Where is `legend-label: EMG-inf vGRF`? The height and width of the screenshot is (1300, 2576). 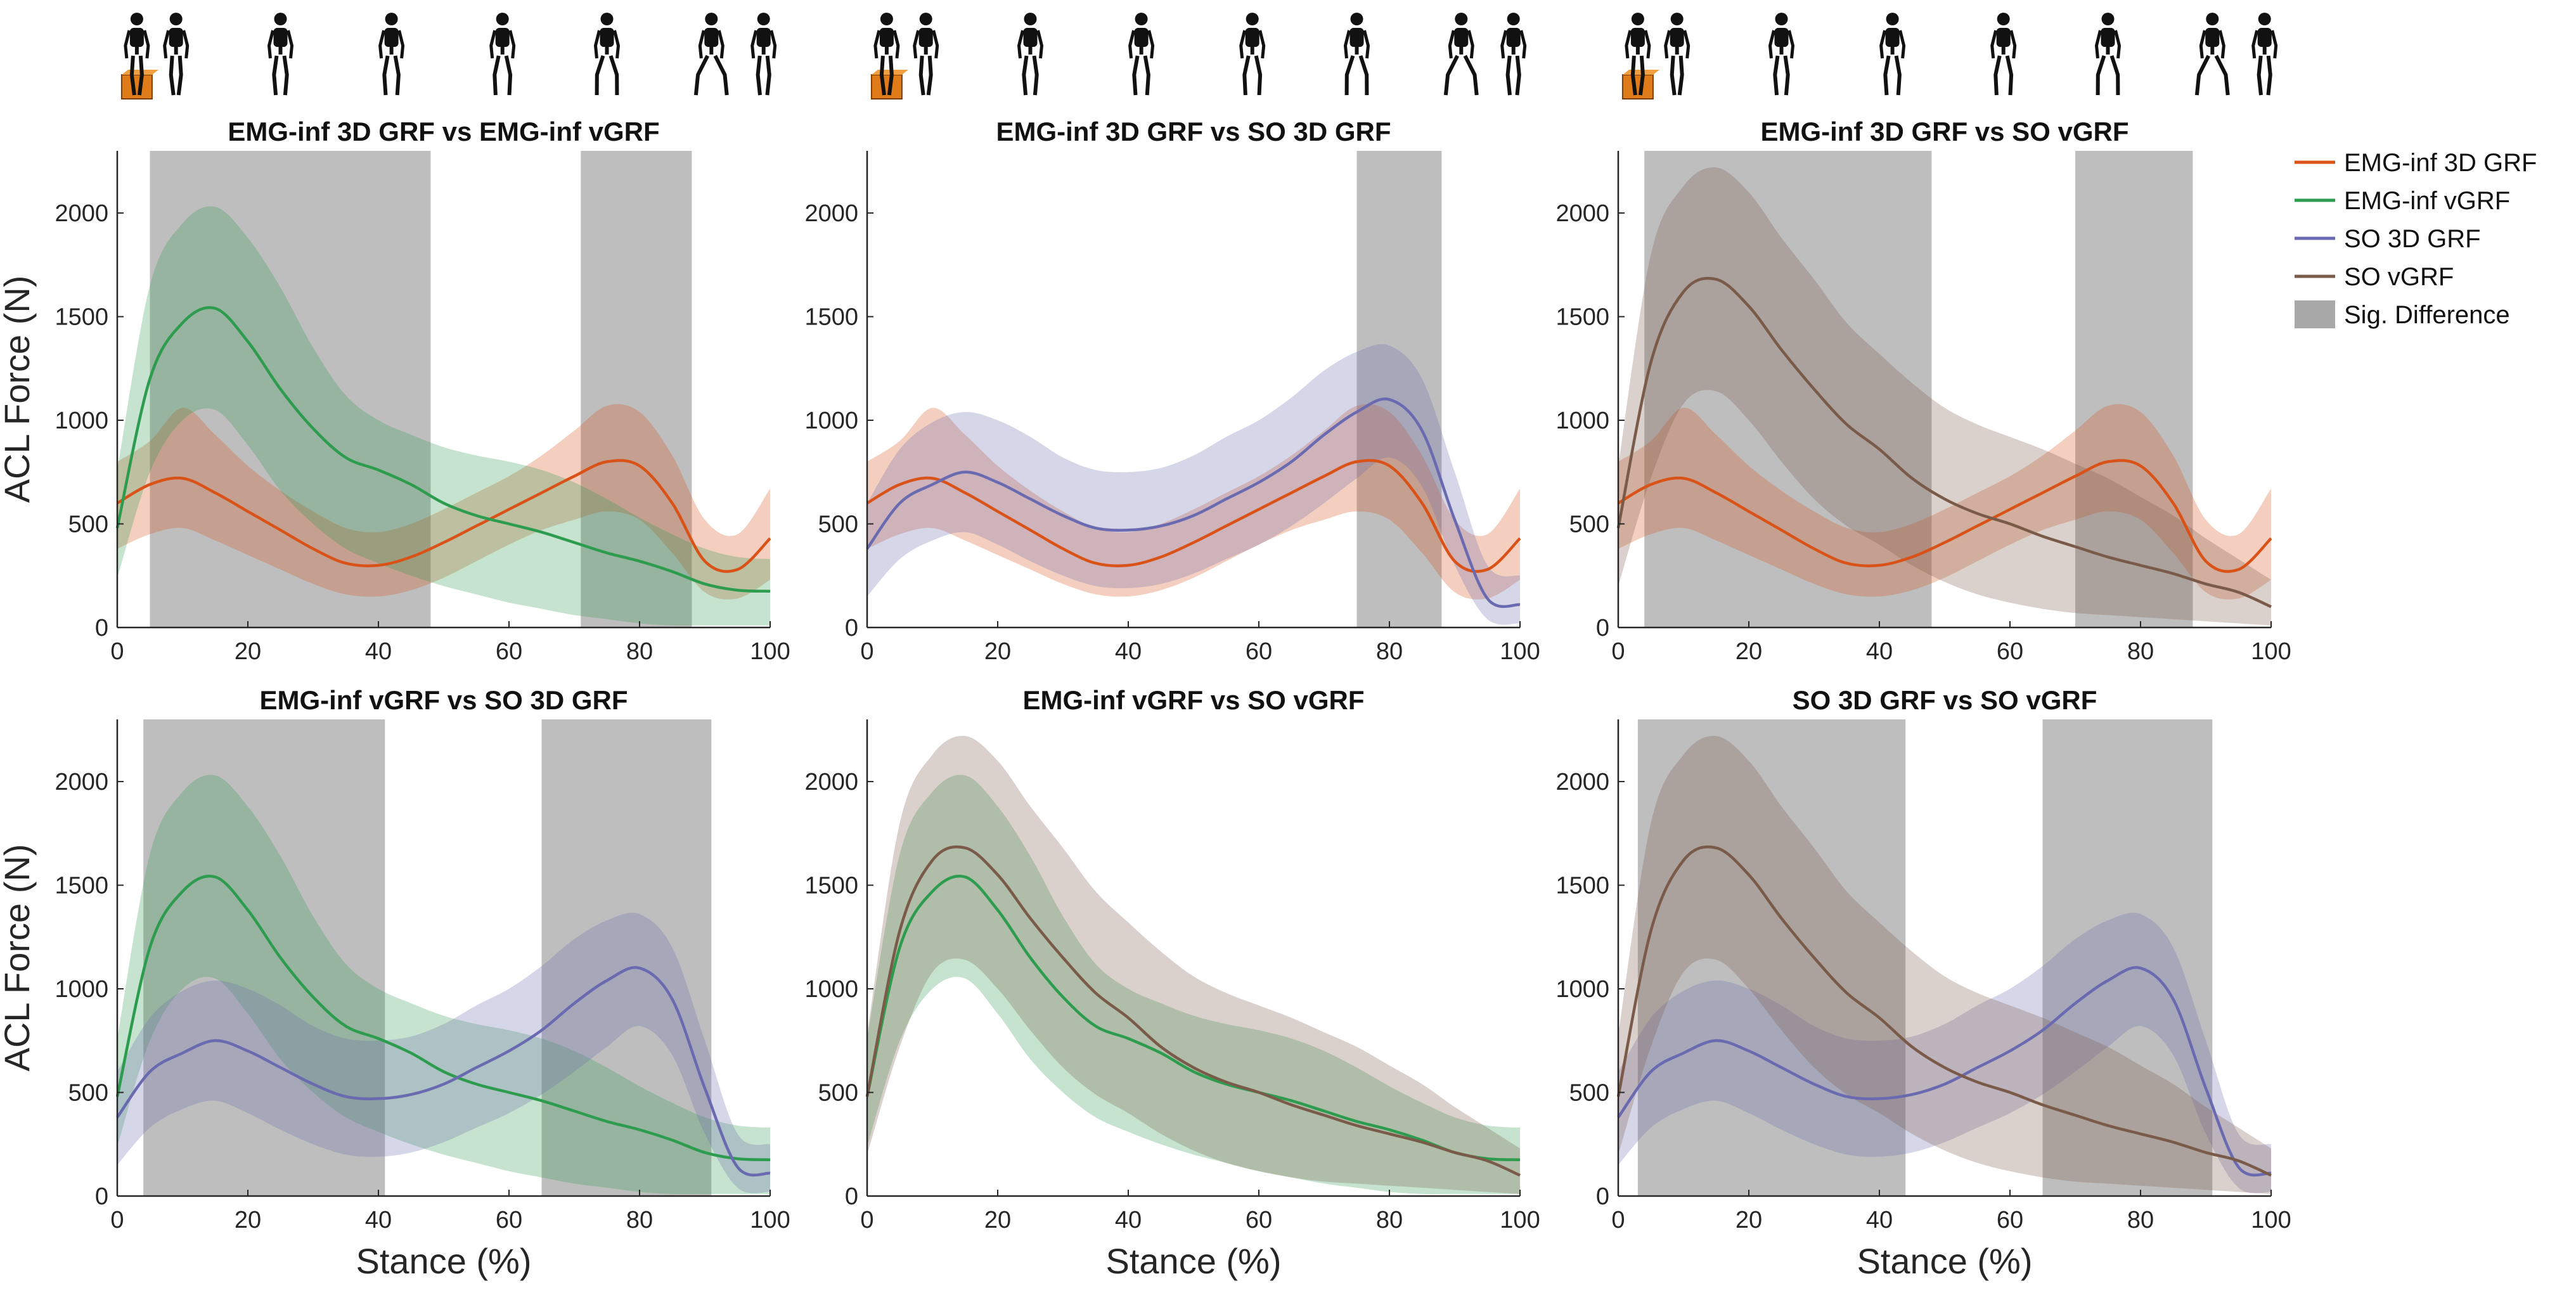 legend-label: EMG-inf vGRF is located at coordinates (2427, 201).